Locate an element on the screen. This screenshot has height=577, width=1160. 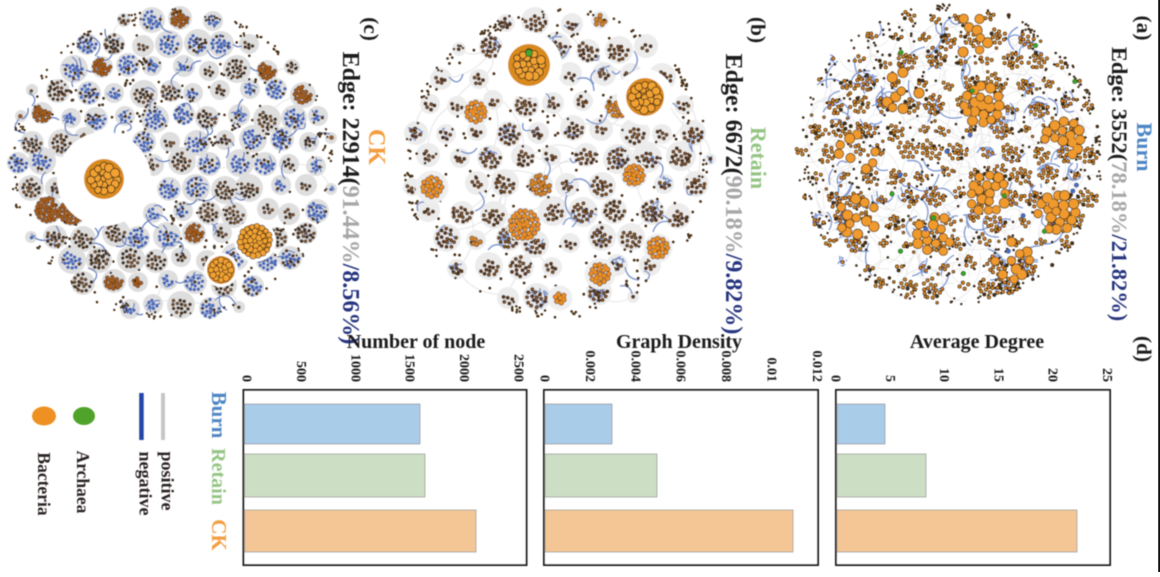
svg-text: 2000 is located at coordinates (463, 368).